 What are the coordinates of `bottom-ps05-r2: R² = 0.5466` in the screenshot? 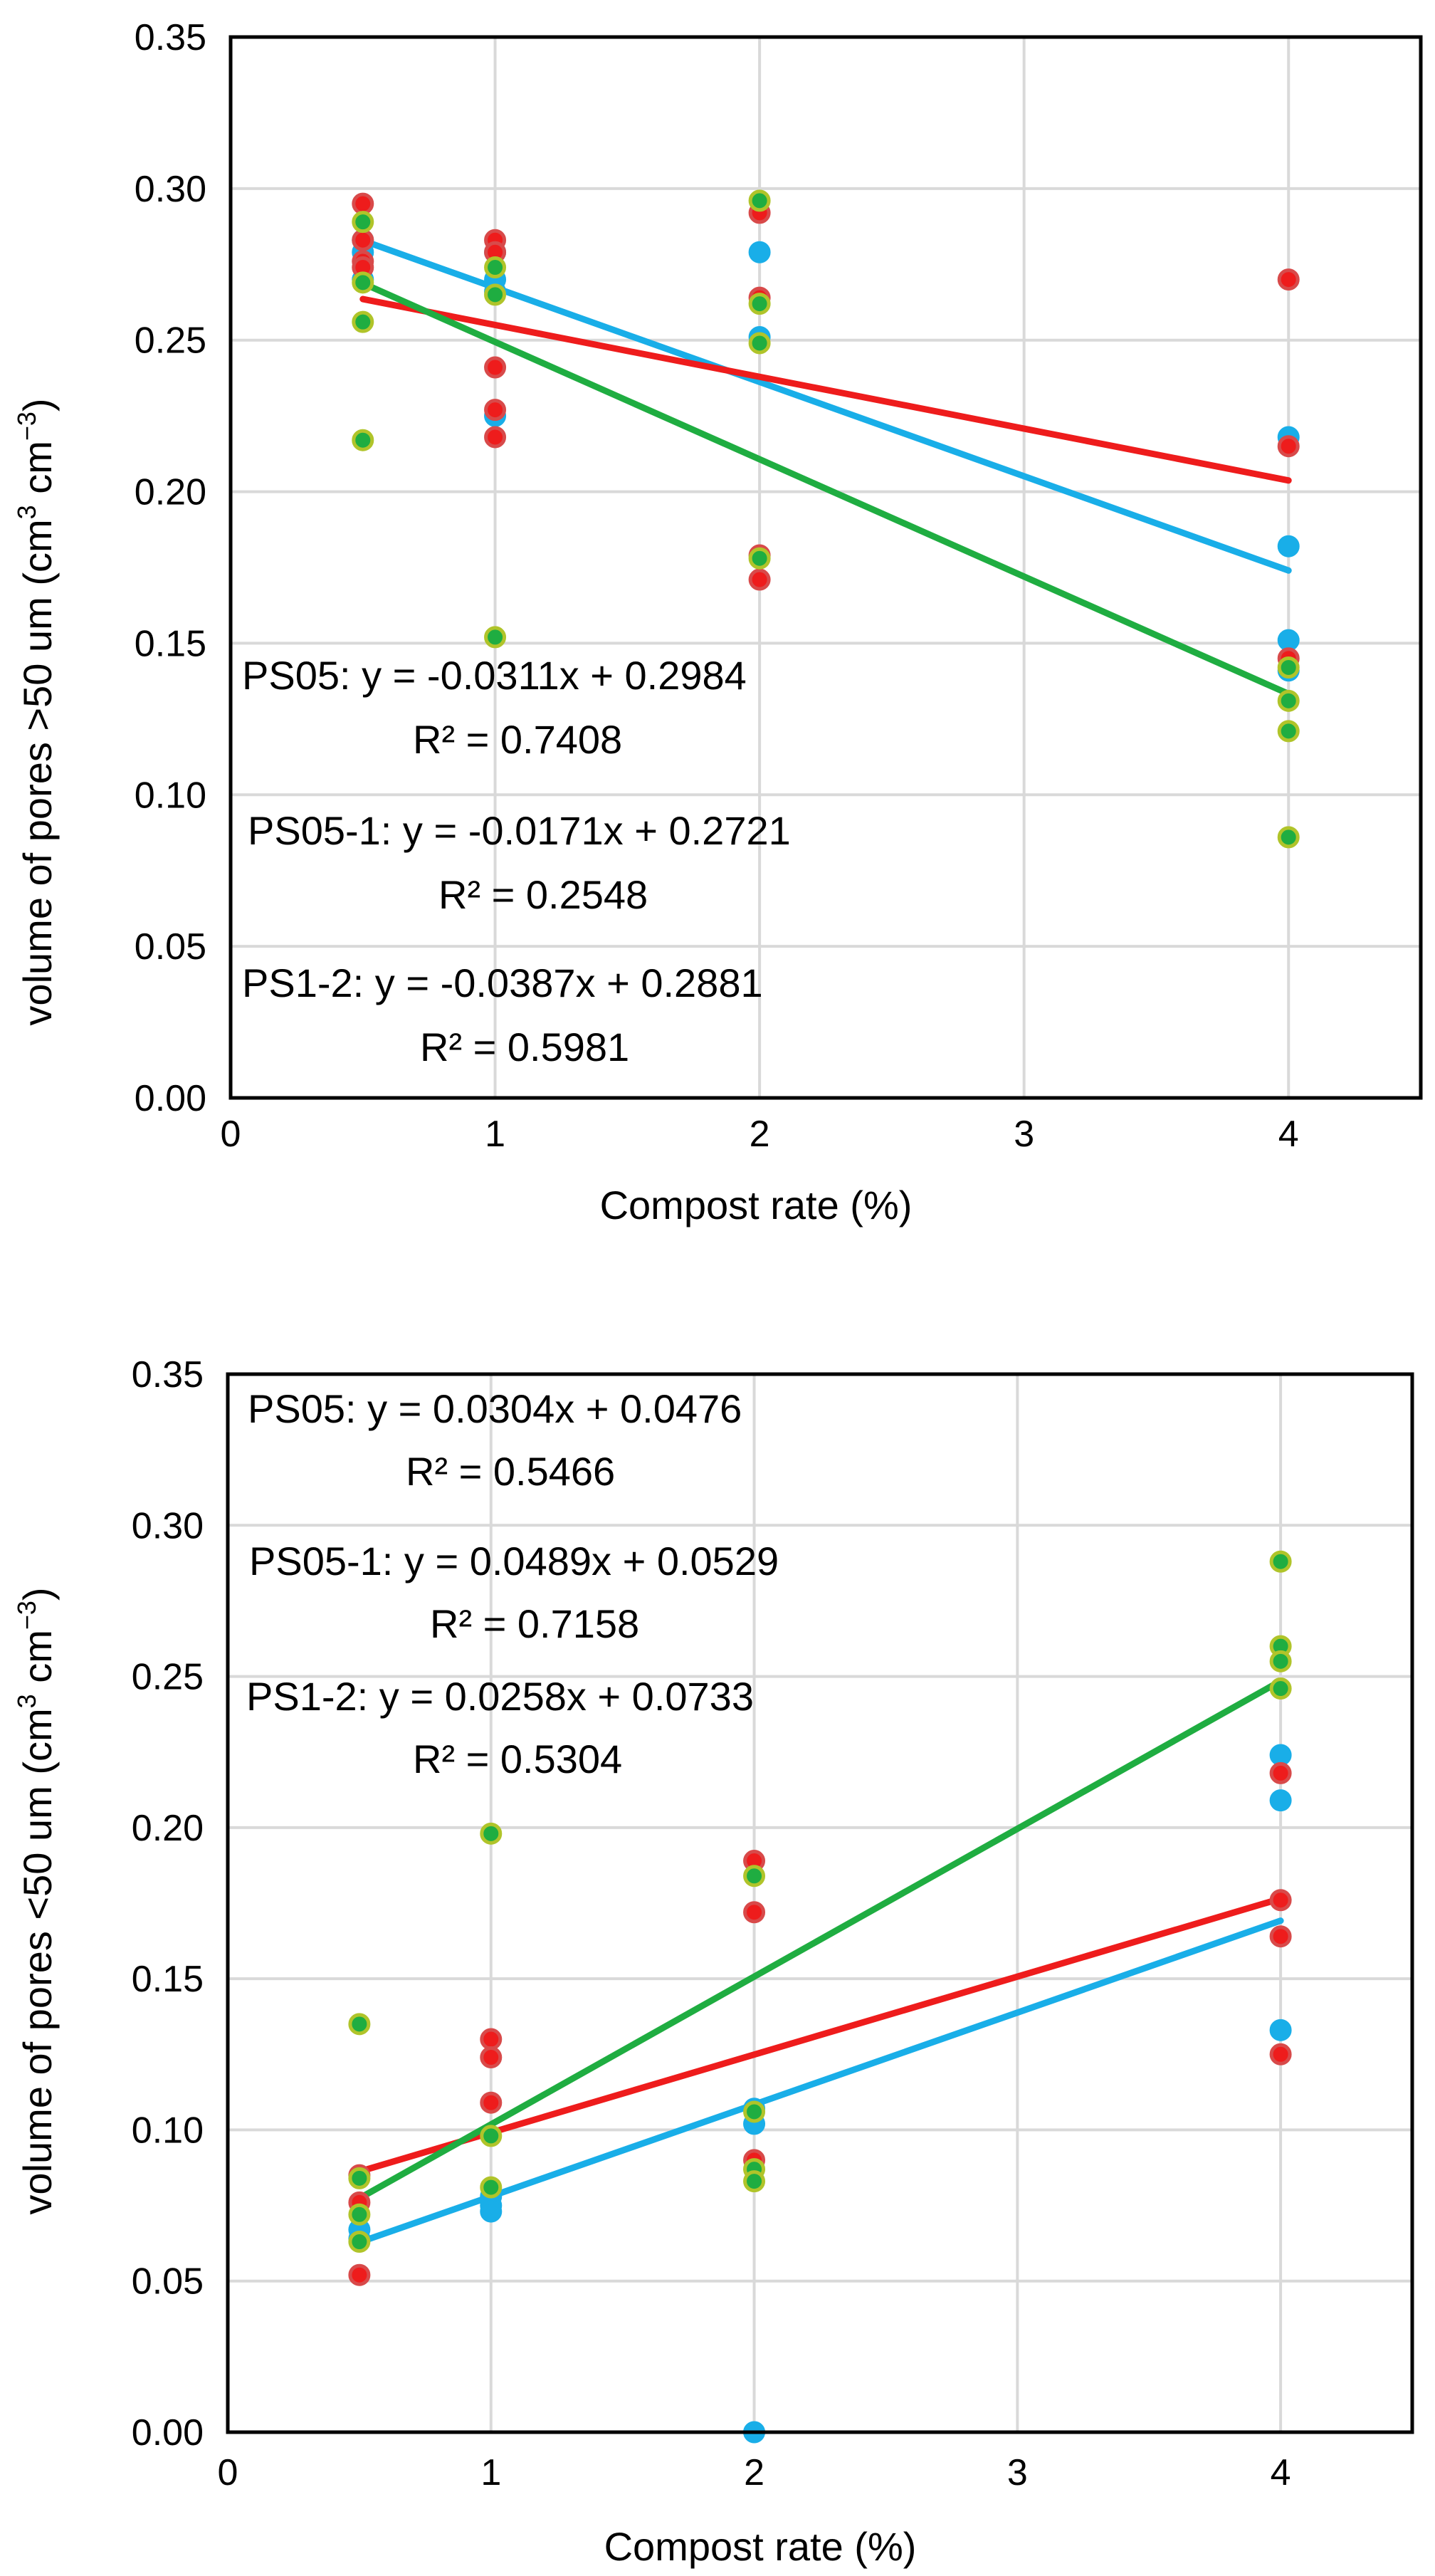 It's located at (510, 1471).